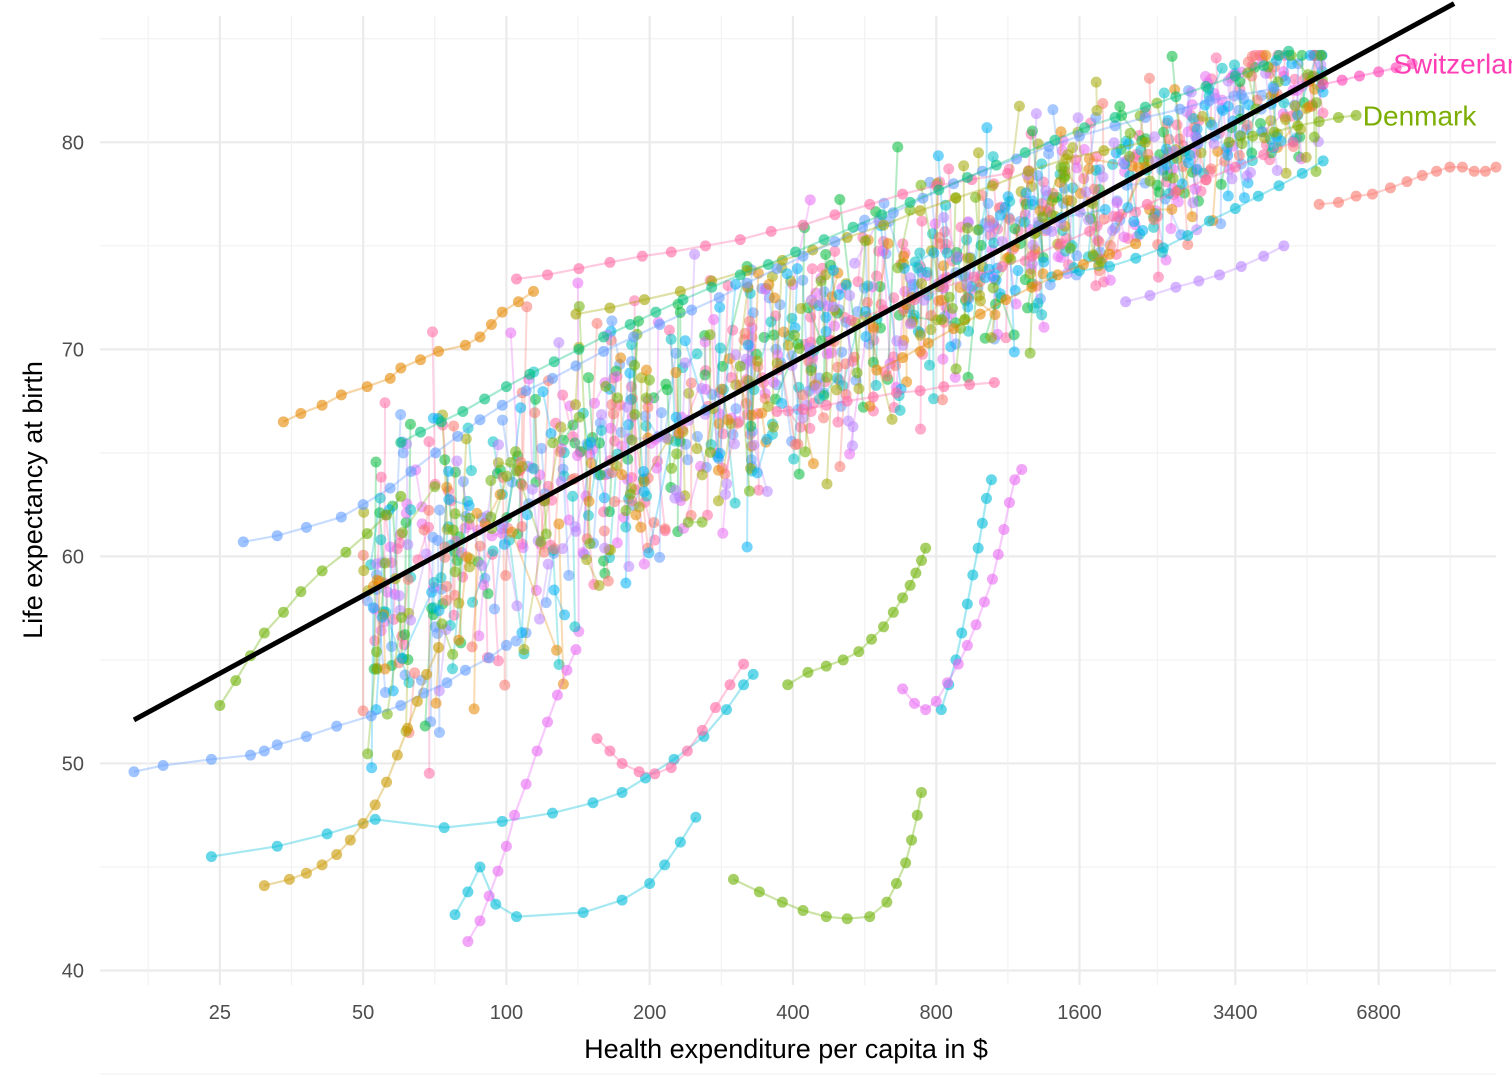  What do you see at coordinates (792, 1013) in the screenshot?
I see `x-tick-label: 400` at bounding box center [792, 1013].